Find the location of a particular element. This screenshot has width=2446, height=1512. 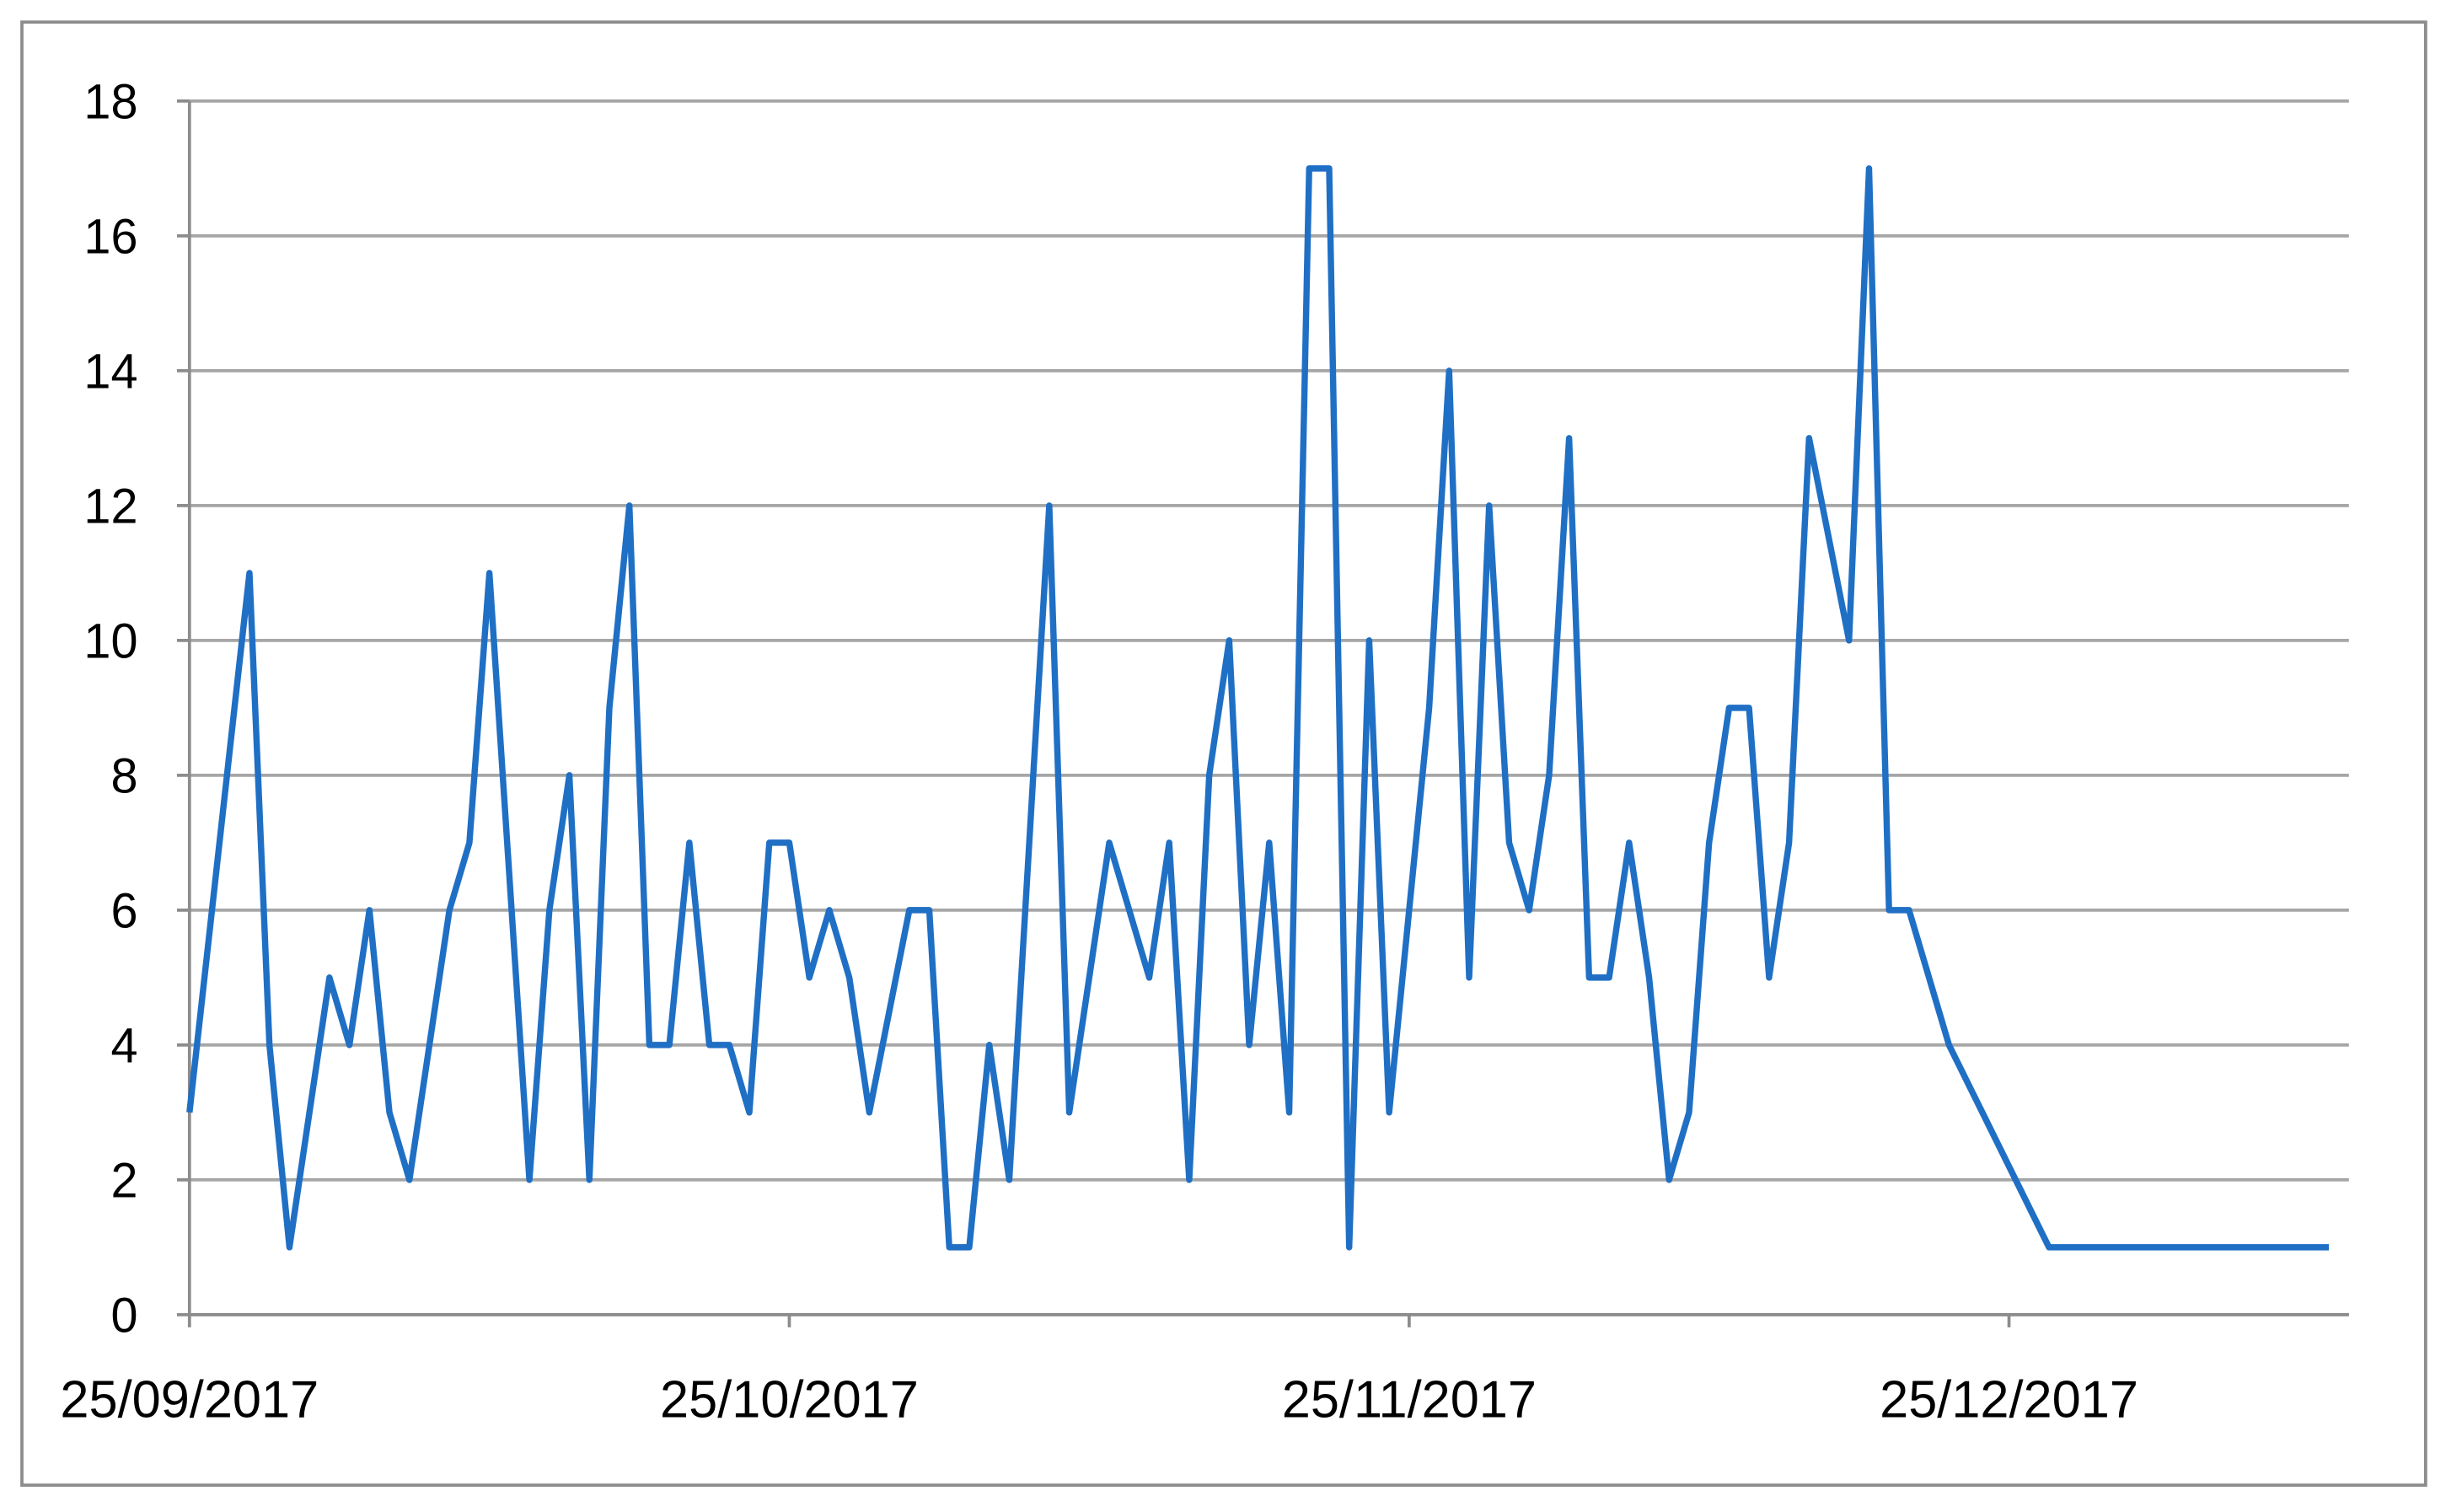

y-tick-label: 16 is located at coordinates (110, 237).